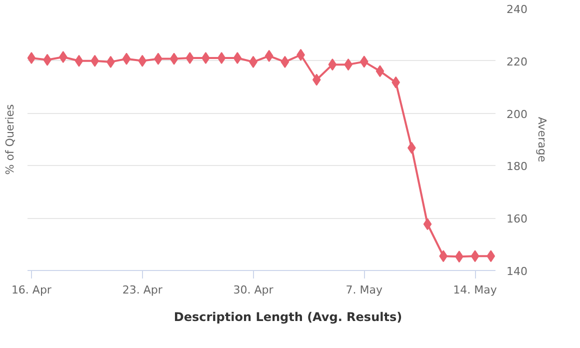 The width and height of the screenshot is (580, 348). Describe the element at coordinates (364, 290) in the screenshot. I see `x-tick-label: 7. May` at that location.